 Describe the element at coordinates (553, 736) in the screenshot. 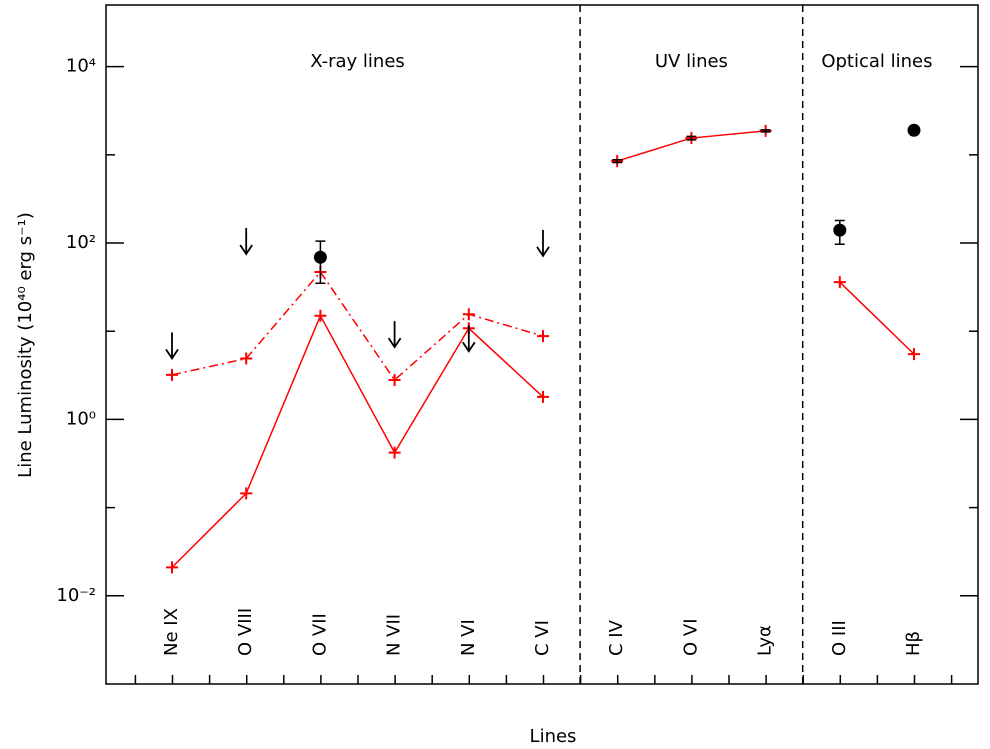

I see `x-axis-label: Lines` at that location.